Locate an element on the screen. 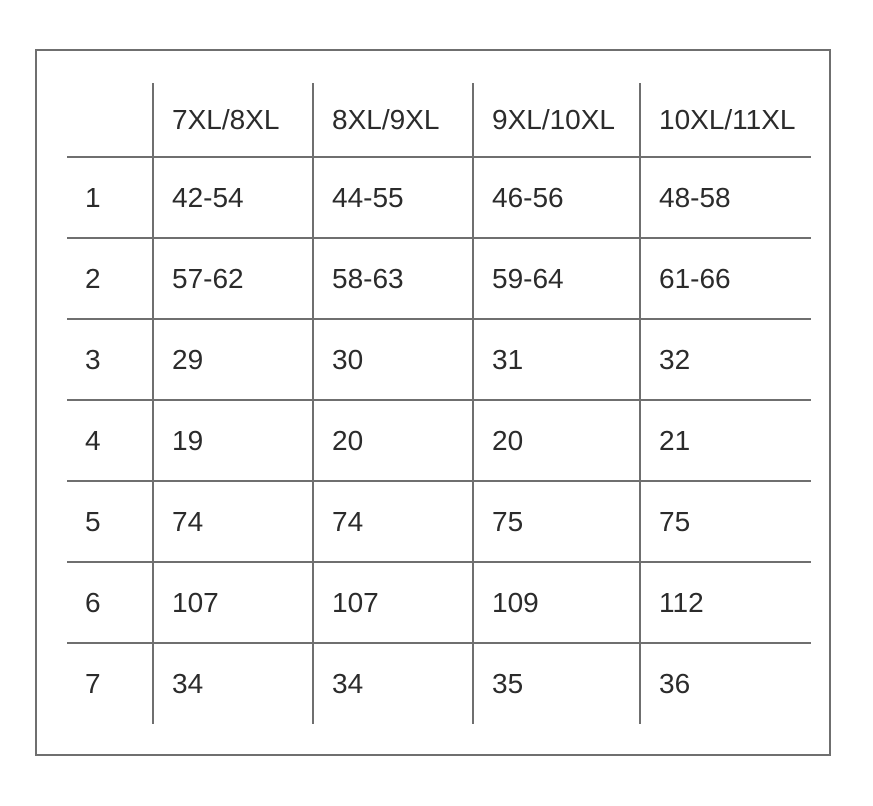 The height and width of the screenshot is (806, 873). table-row: 5 74 74 75 75 is located at coordinates (439, 521).